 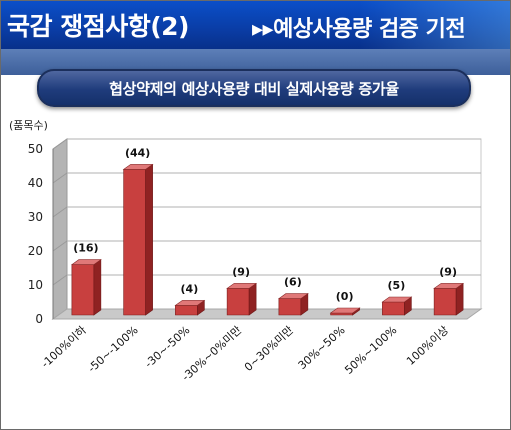 I want to click on data-label: (4), so click(x=190, y=288).